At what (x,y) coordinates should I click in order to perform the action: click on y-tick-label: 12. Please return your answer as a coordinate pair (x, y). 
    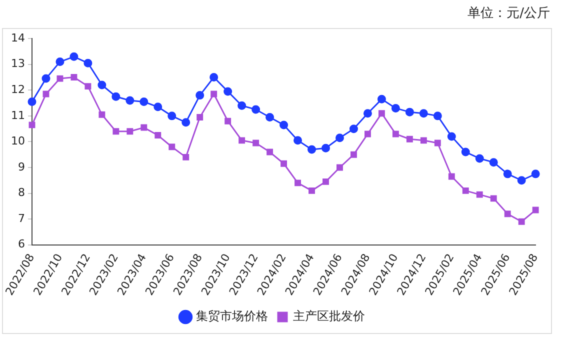
    Looking at the image, I should click on (17, 89).